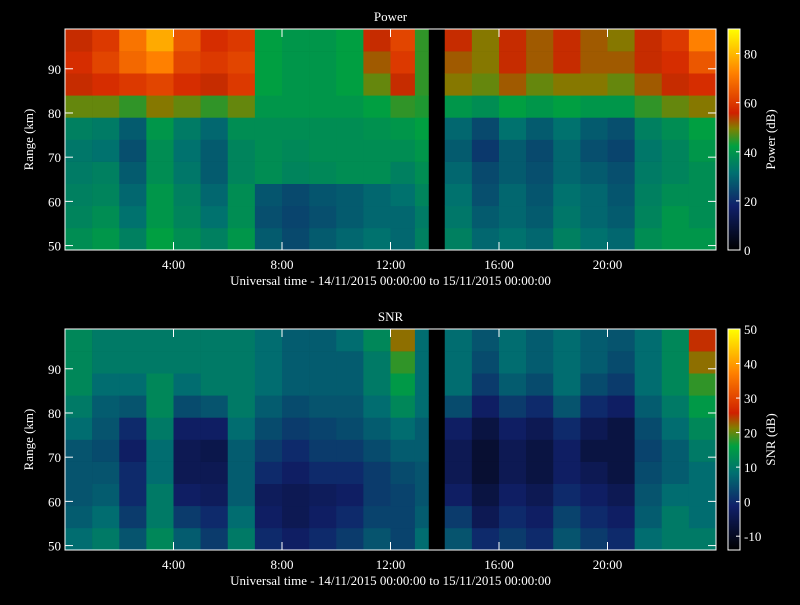 Image resolution: width=800 pixels, height=605 pixels. I want to click on colorbar-label: SNR (dB), so click(770, 439).